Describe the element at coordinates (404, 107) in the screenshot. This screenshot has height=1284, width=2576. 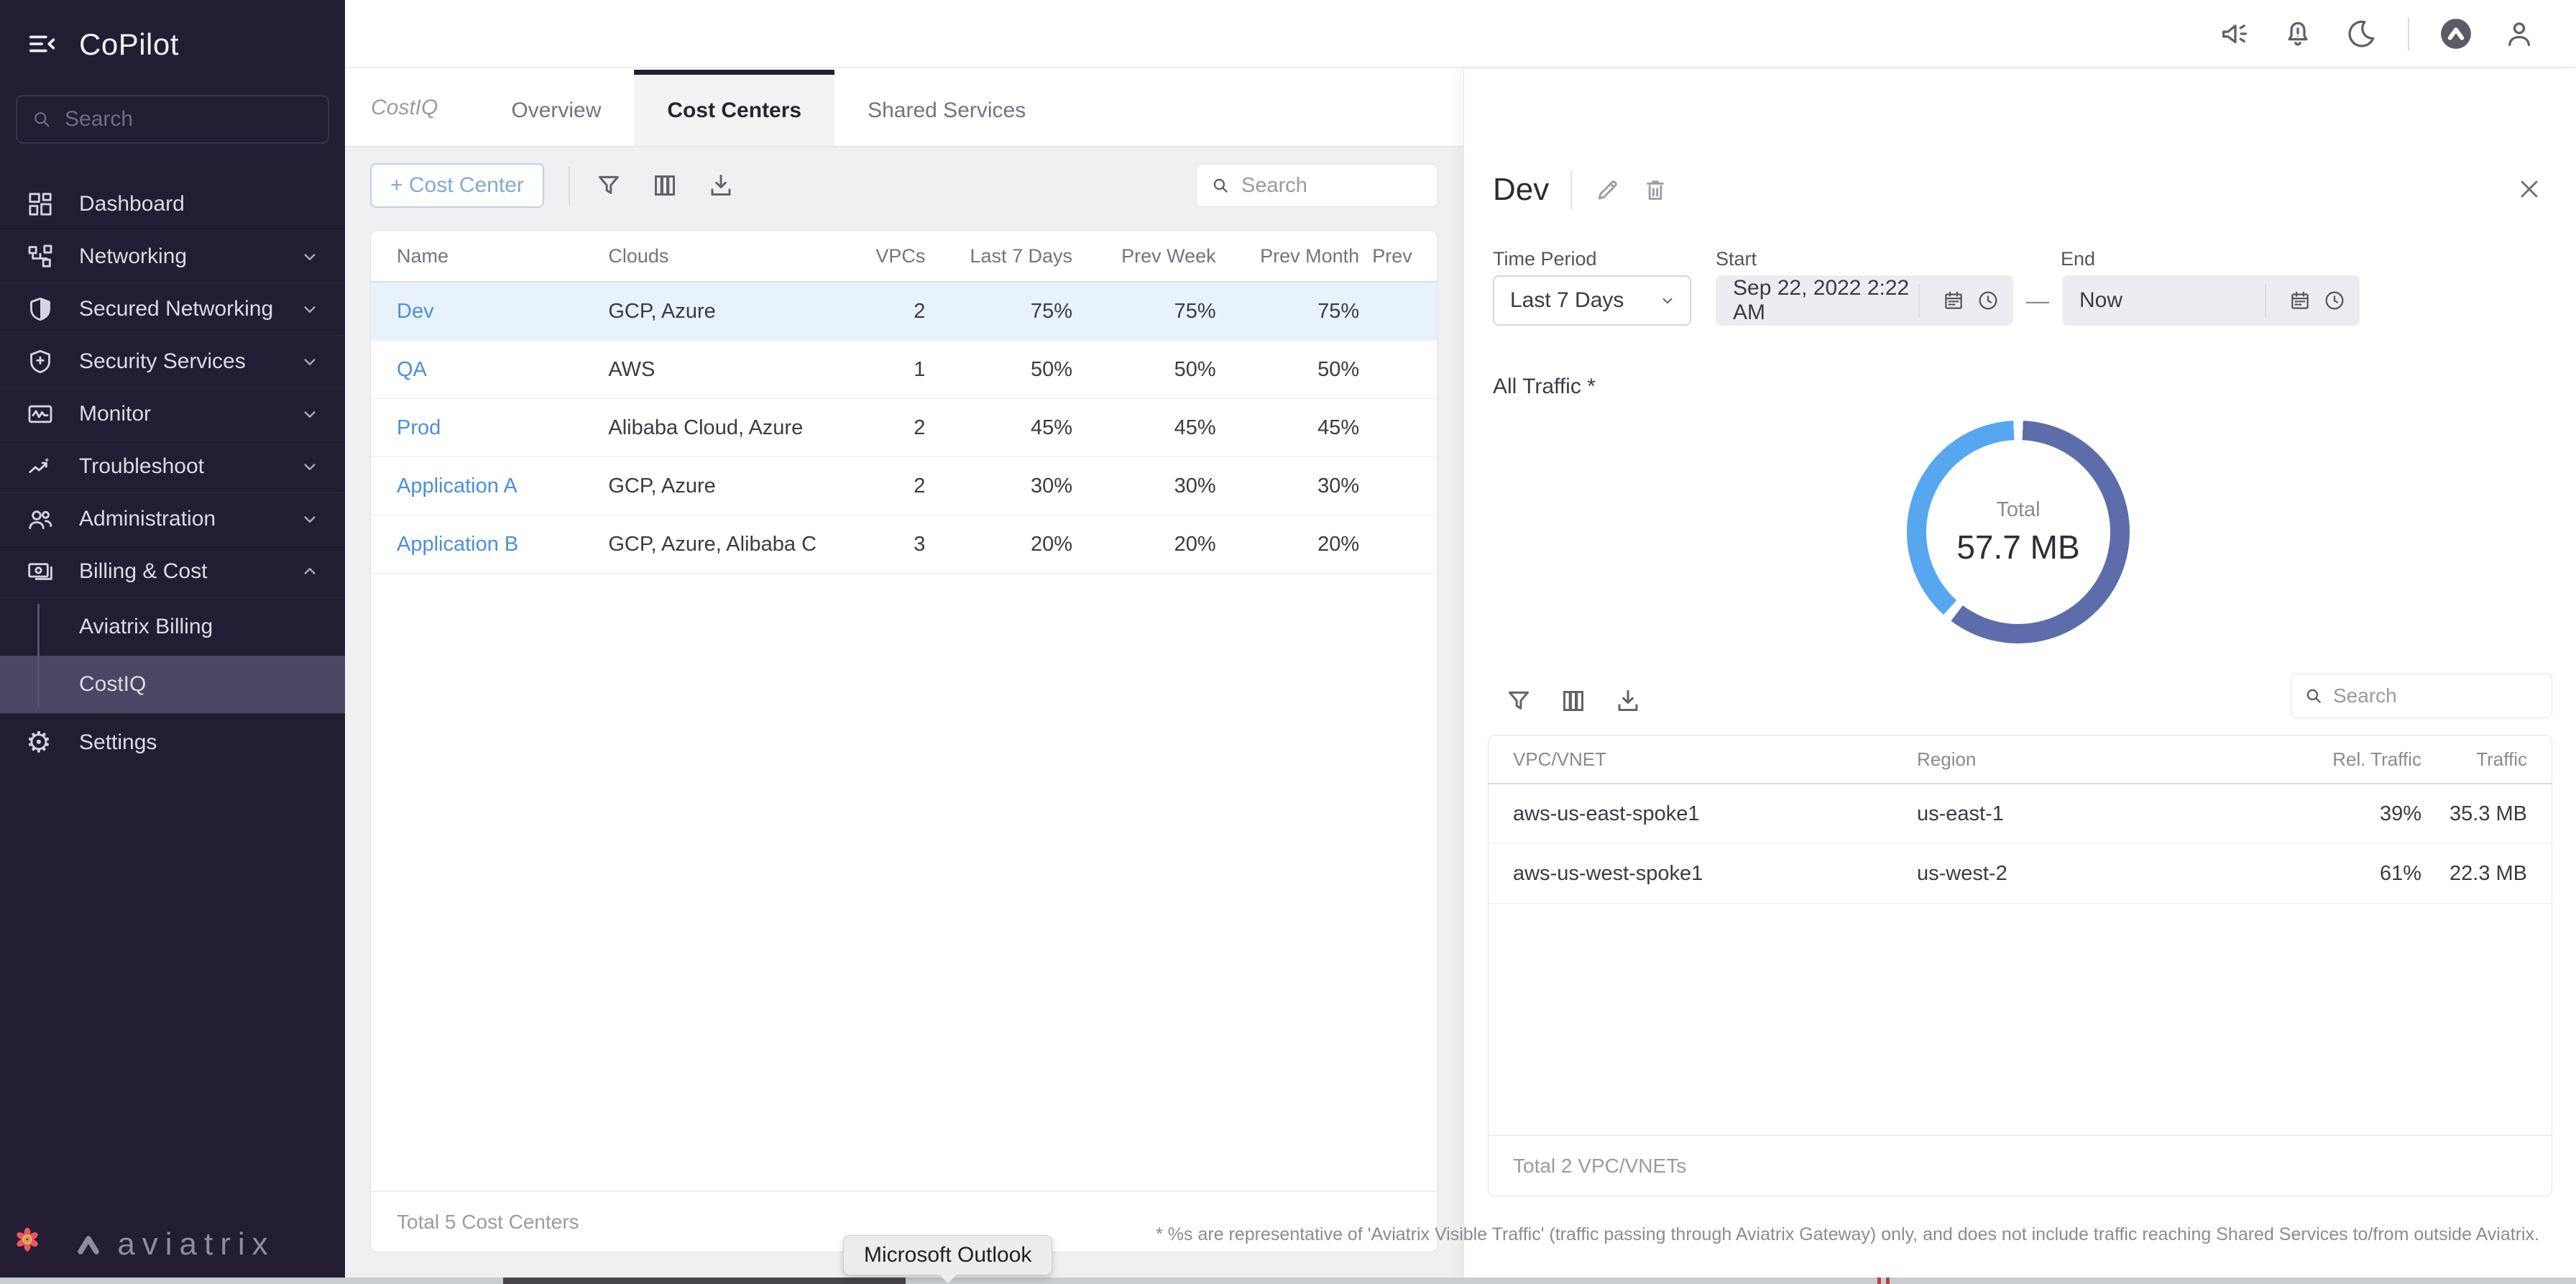
I see `section-label-costiq: CostIQ` at that location.